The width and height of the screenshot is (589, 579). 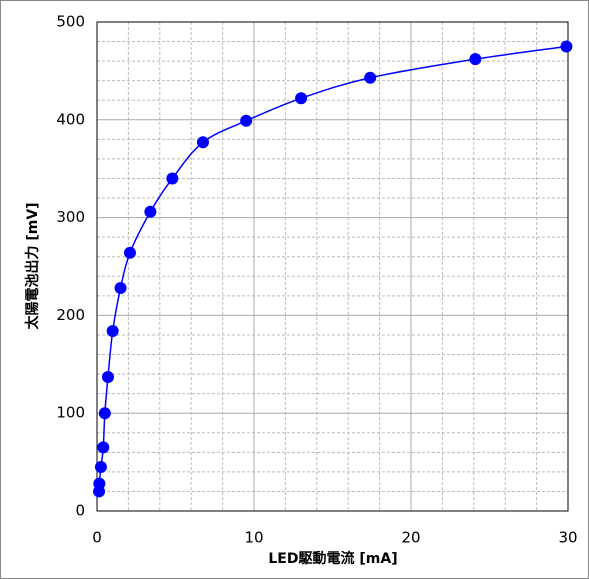 What do you see at coordinates (253, 538) in the screenshot?
I see `x-tick-label: 10` at bounding box center [253, 538].